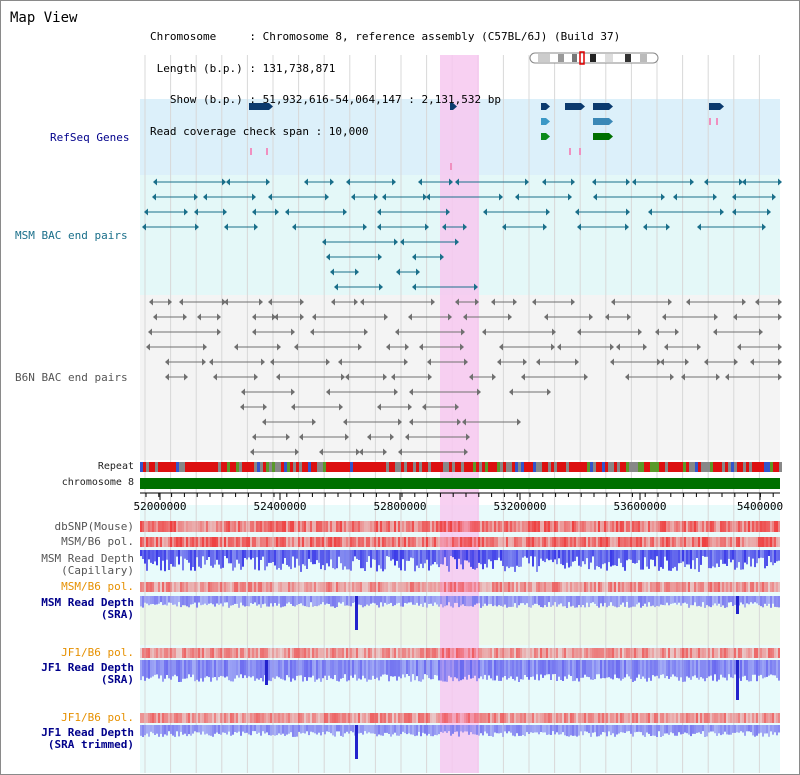 Image resolution: width=800 pixels, height=775 pixels. I want to click on bac-end-right, so click(450, 317).